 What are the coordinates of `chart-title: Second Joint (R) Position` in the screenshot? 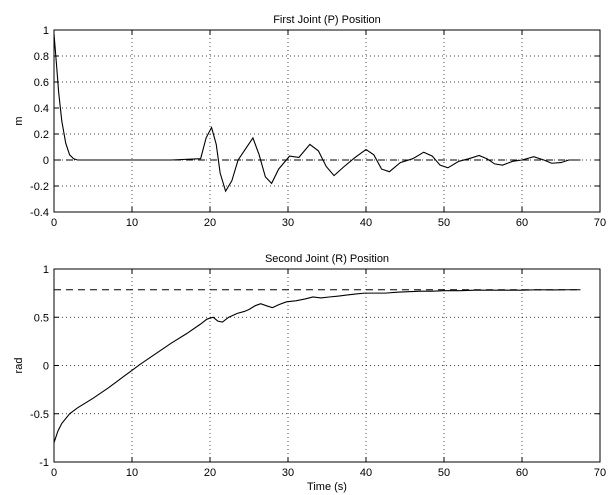 It's located at (327, 259).